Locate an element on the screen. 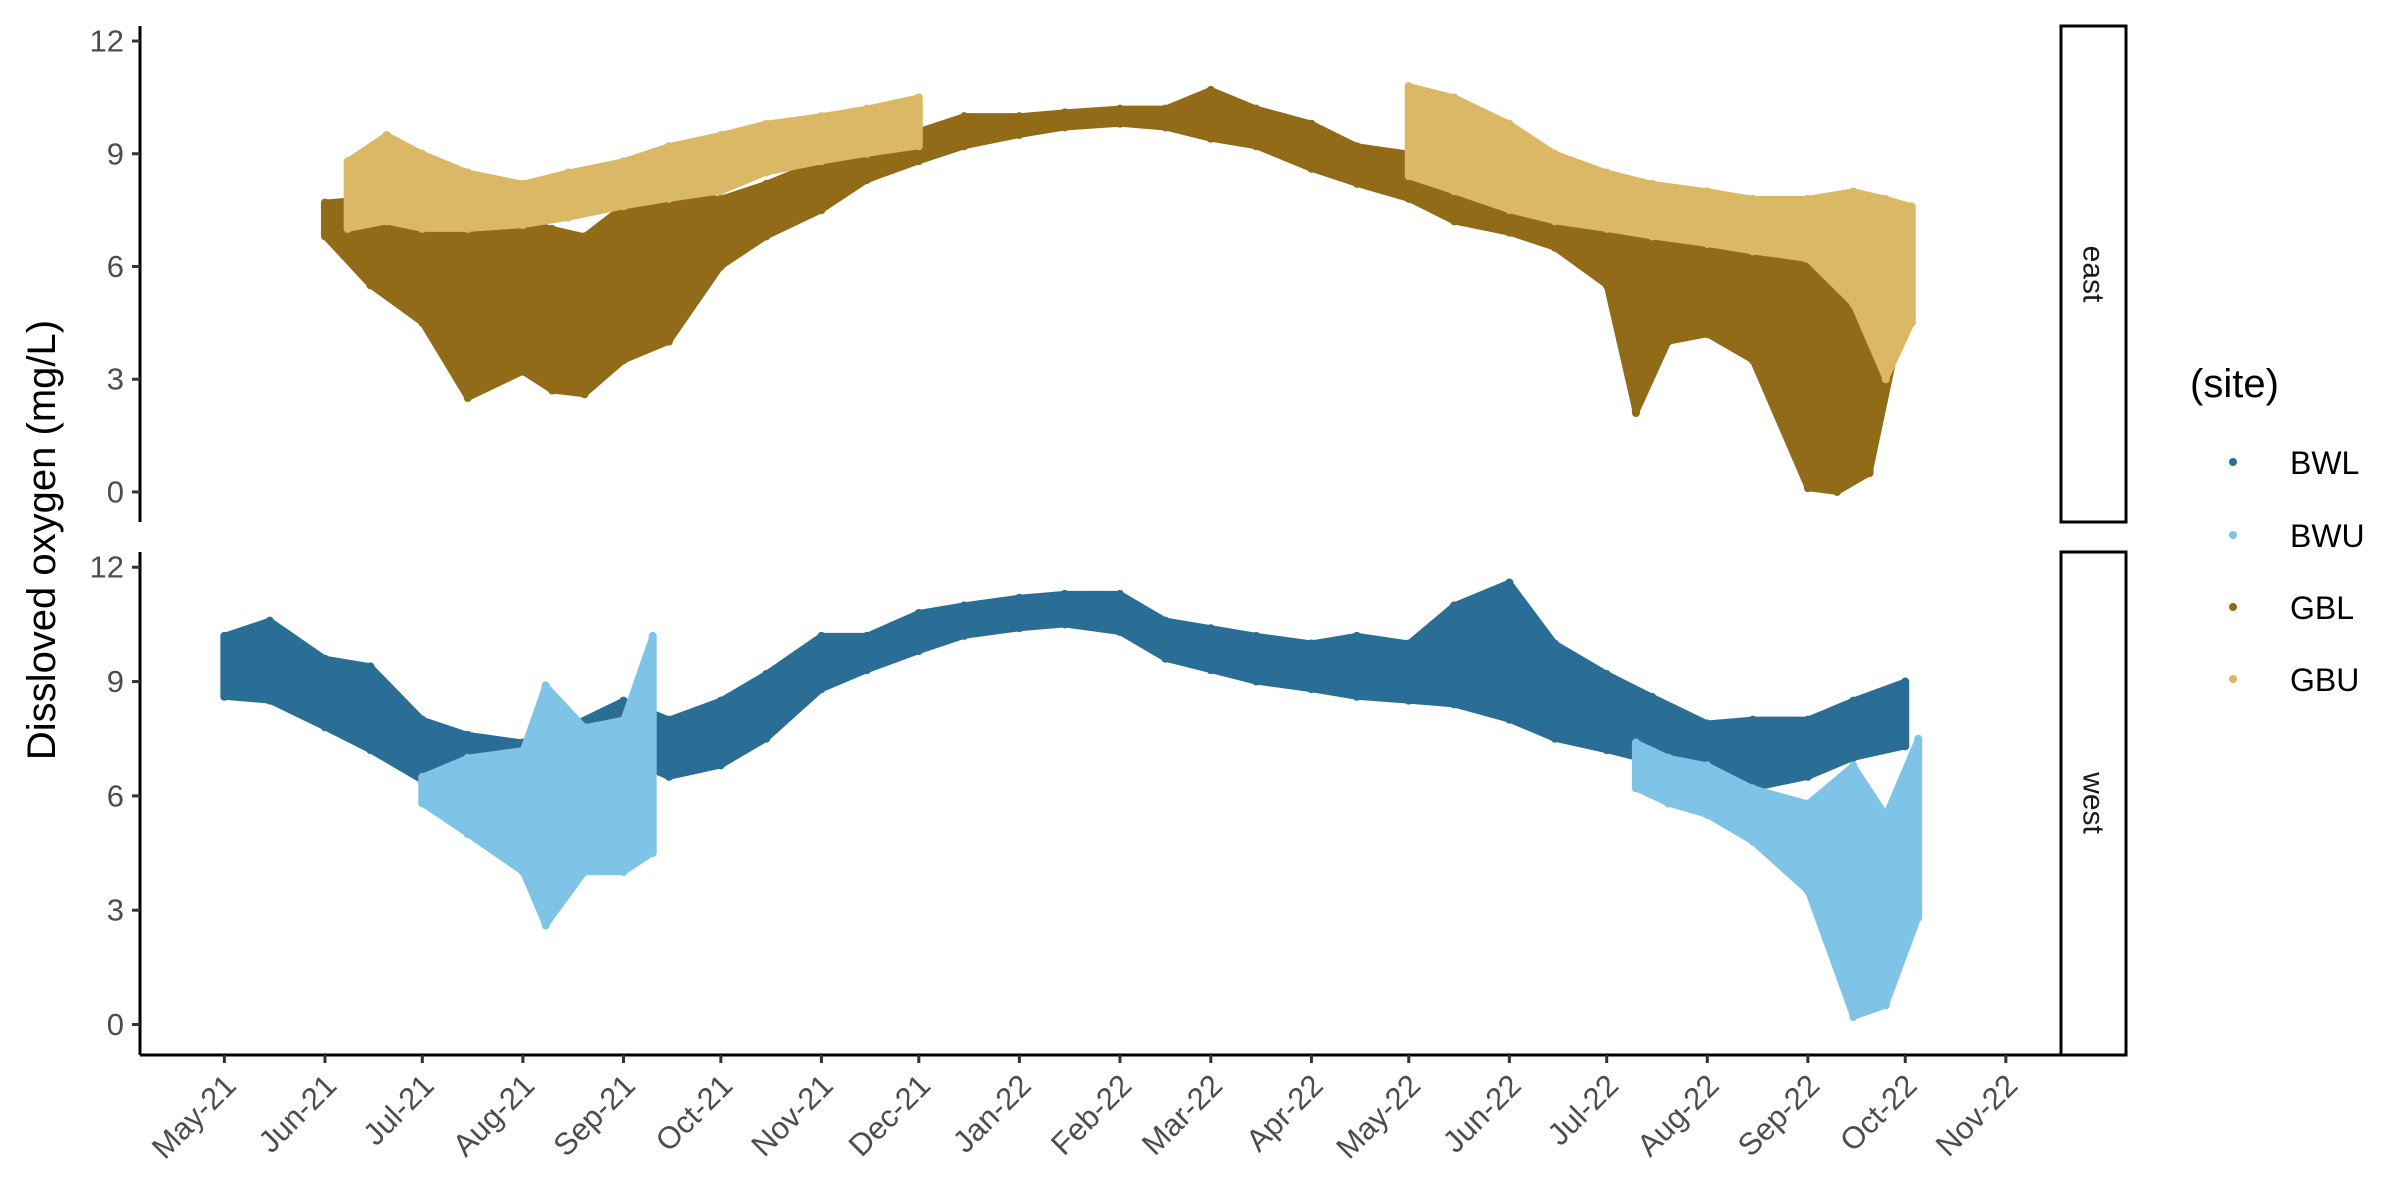 The height and width of the screenshot is (1200, 2400). y-axis-ticks-east: 0 3 6 9 12 is located at coordinates (115, 266).